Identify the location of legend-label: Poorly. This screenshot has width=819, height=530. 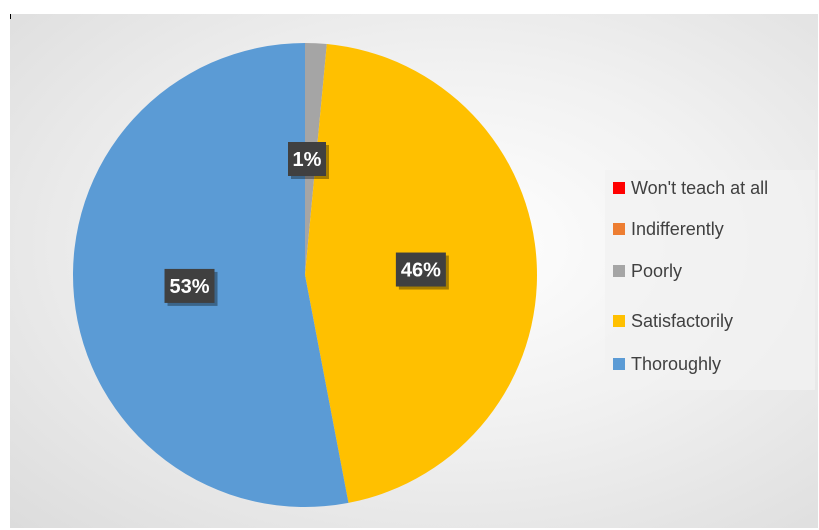
(657, 270).